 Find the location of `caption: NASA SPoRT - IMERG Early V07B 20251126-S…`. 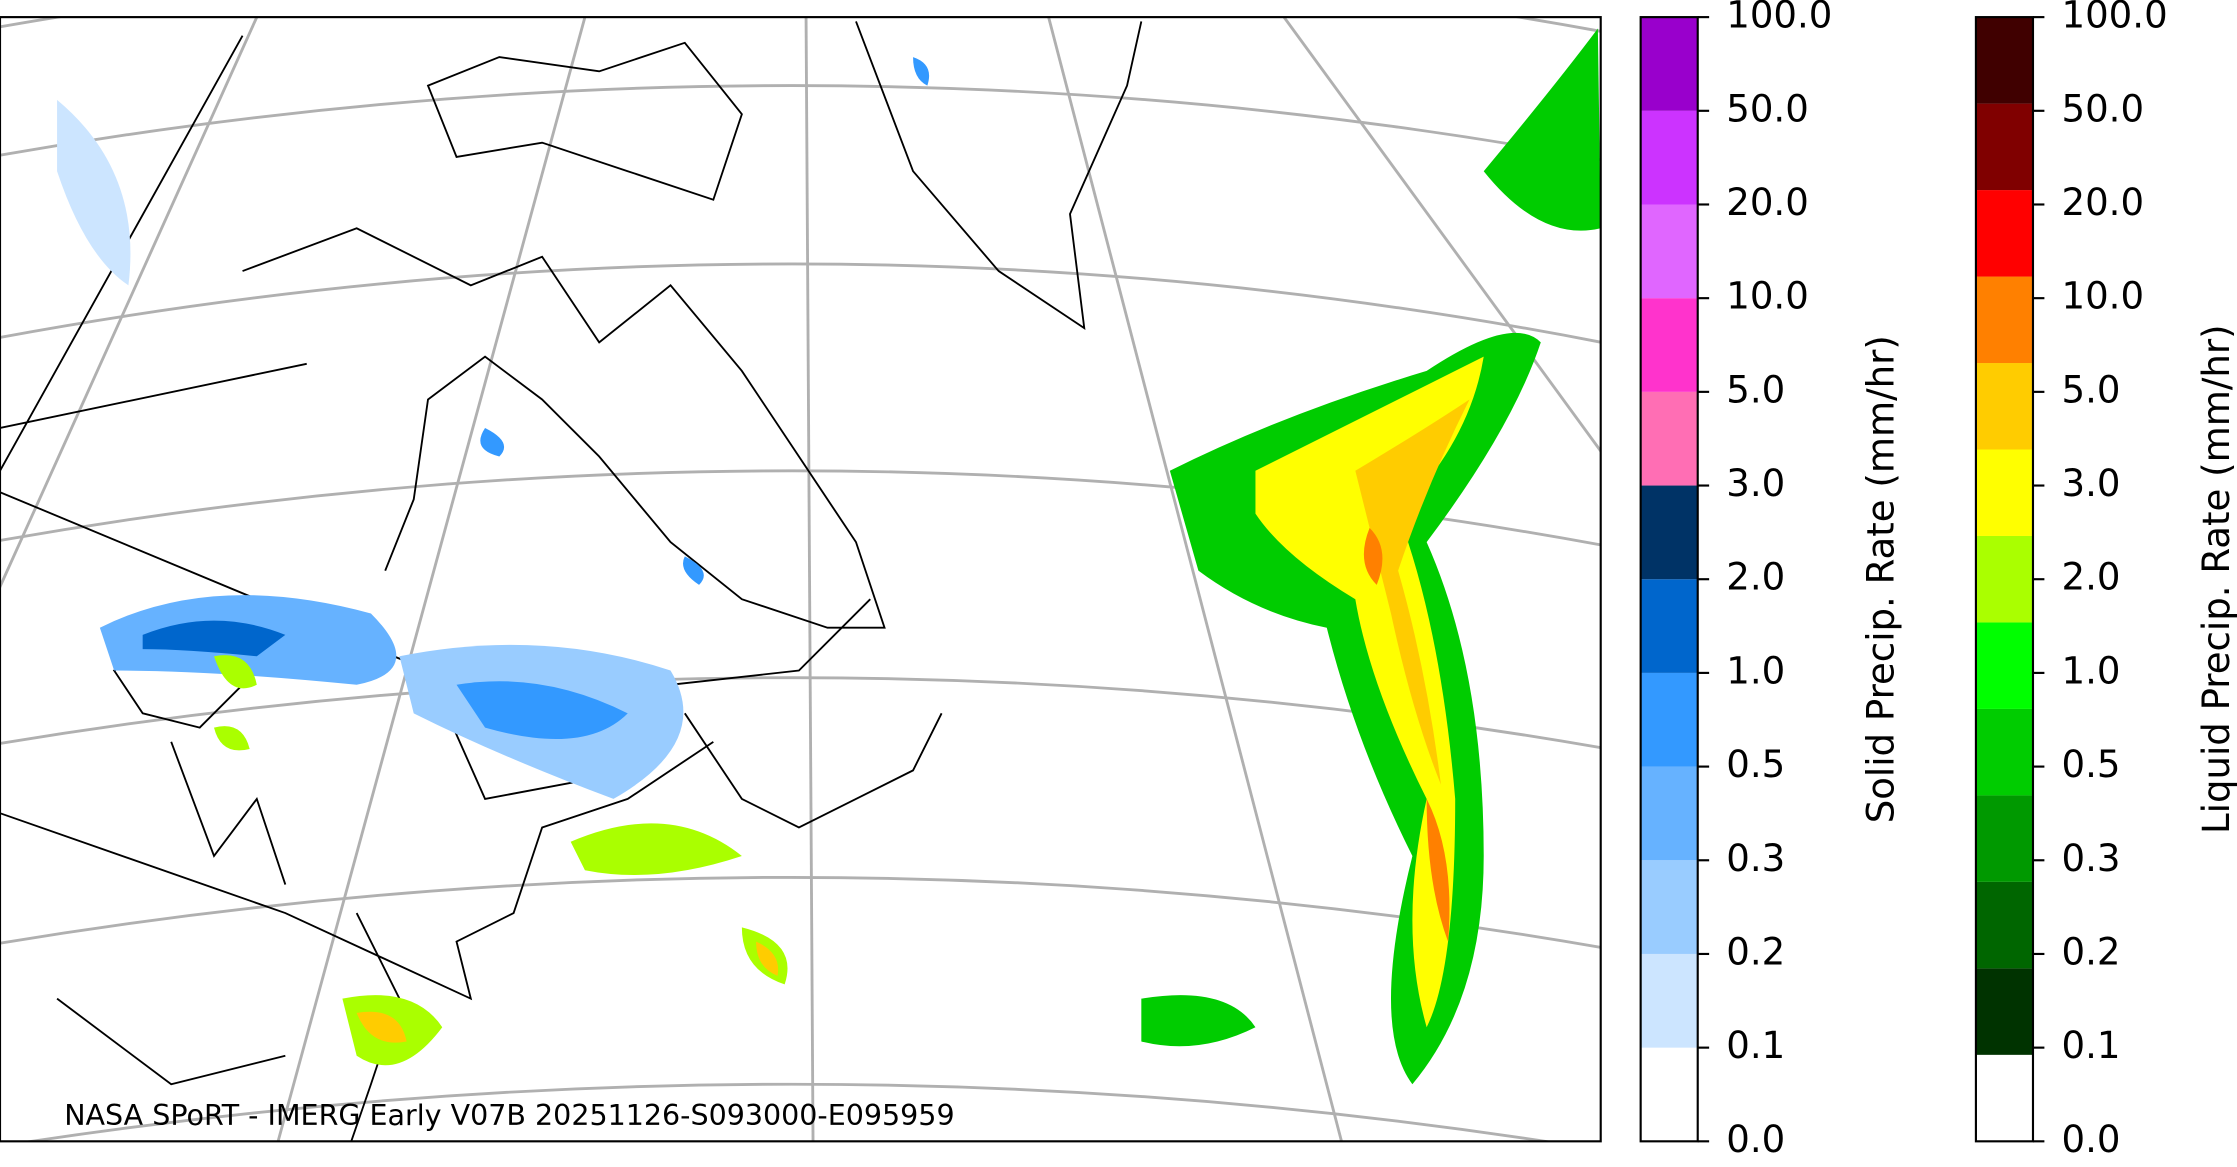

caption: NASA SPoRT - IMERG Early V07B 20251126-S… is located at coordinates (509, 1115).